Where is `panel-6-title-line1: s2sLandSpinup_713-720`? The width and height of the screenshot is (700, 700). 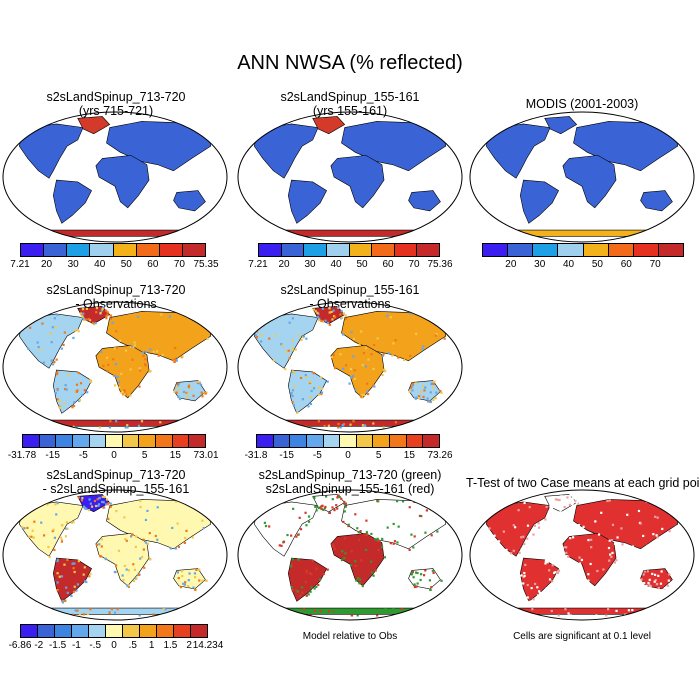
panel-6-title-line1: s2sLandSpinup_713-720 is located at coordinates (116, 475).